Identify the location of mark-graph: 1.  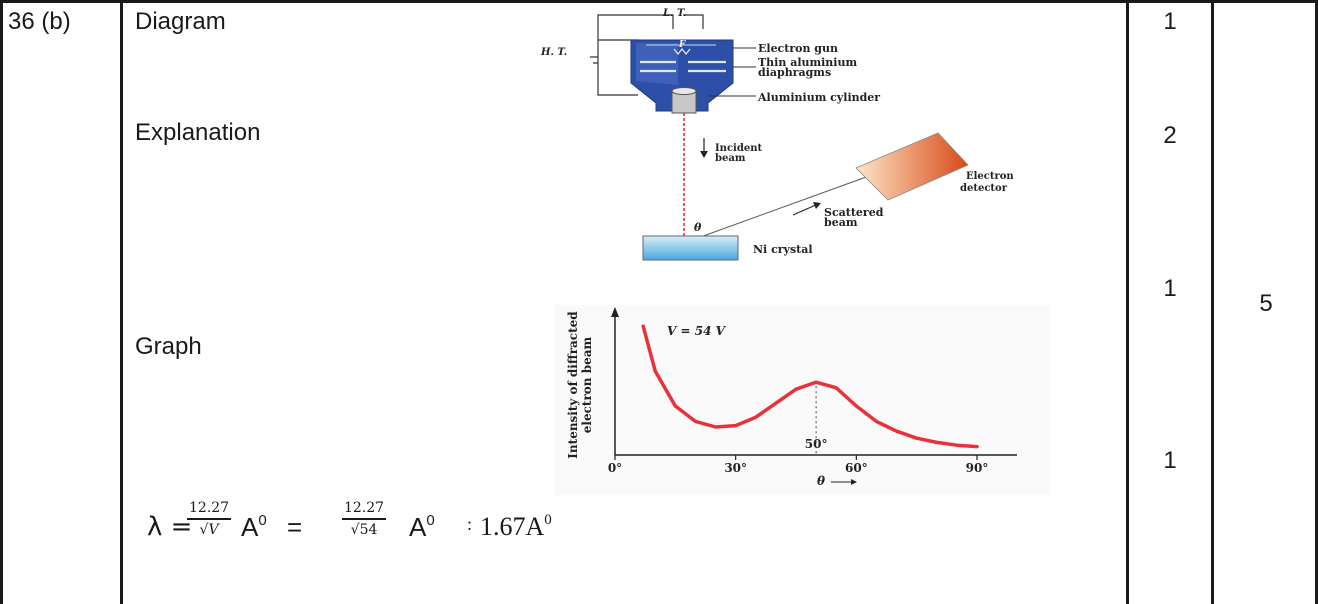
(1170, 288).